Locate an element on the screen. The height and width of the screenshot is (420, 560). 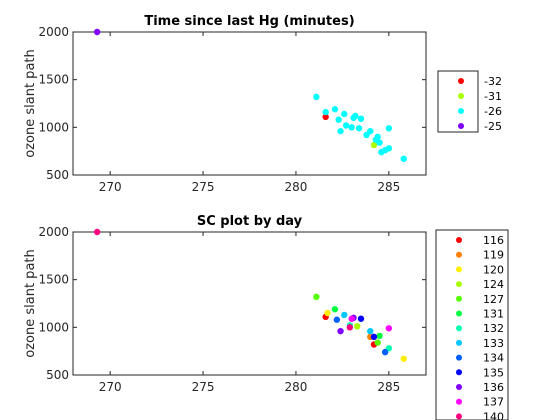
legend-label: 132 is located at coordinates (493, 328).